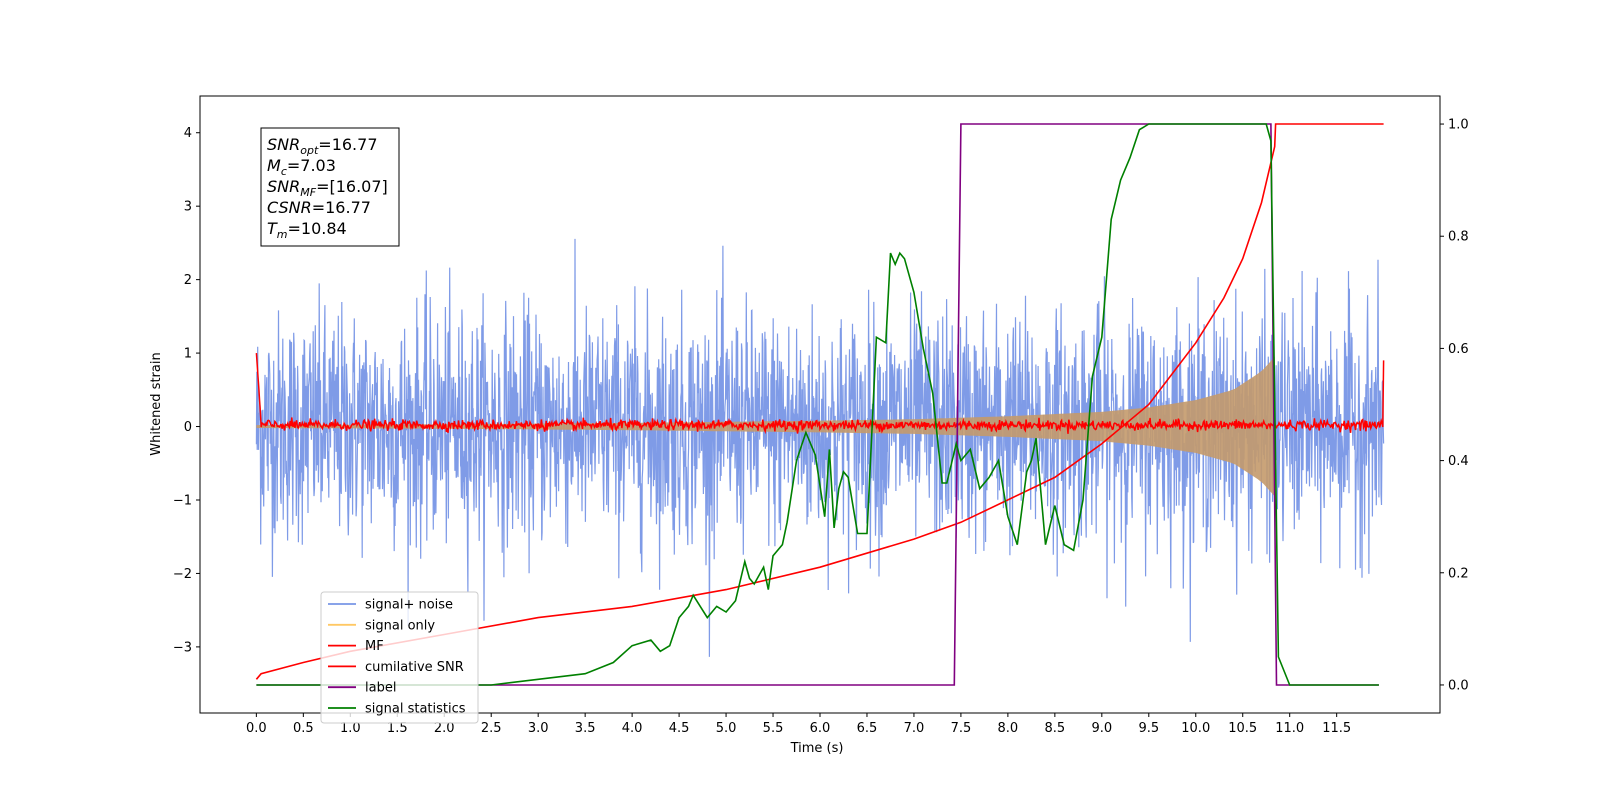 This screenshot has width=1600, height=800. What do you see at coordinates (1101, 728) in the screenshot?
I see `x-tick-label: 9.0` at bounding box center [1101, 728].